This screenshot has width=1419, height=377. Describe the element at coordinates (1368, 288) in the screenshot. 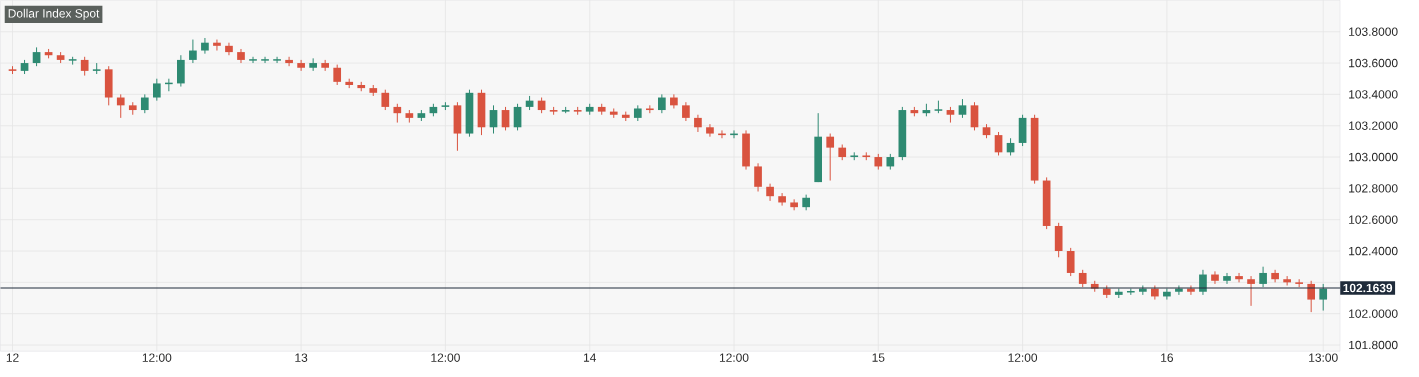

I see `ref-line-label: 102.1639` at that location.